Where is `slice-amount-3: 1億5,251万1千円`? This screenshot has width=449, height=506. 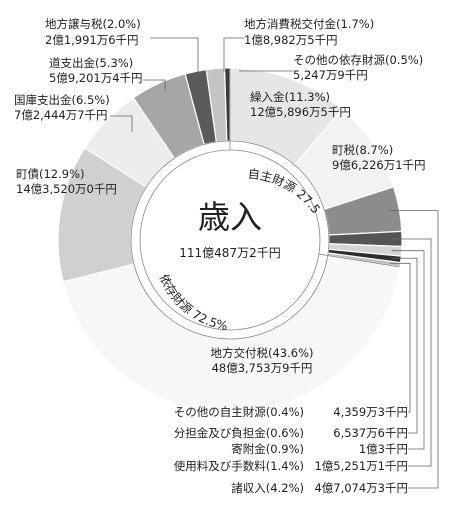 slice-amount-3: 1億5,251万1千円 is located at coordinates (361, 466).